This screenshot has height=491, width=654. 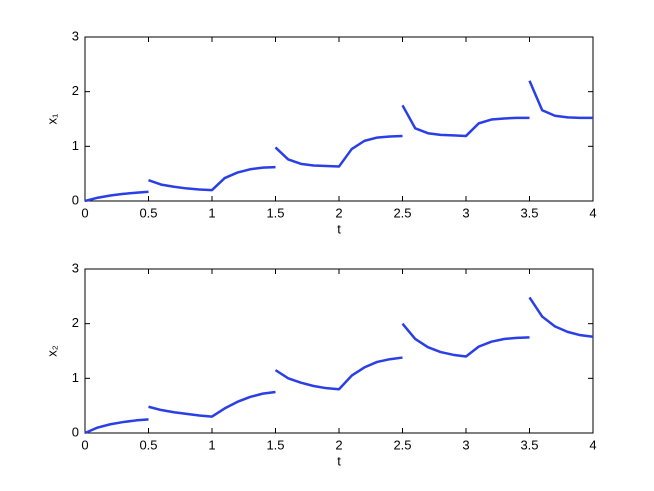 I want to click on y-axis-label: x₁, so click(x=51, y=119).